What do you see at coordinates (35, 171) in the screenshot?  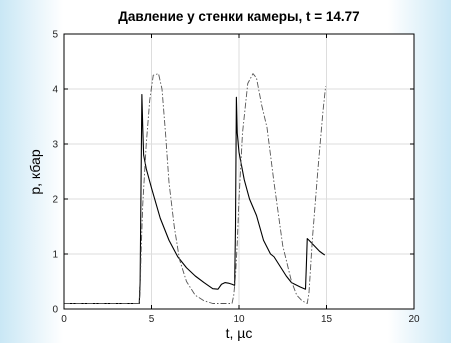 I see `y-axis-label: р, кбар` at bounding box center [35, 171].